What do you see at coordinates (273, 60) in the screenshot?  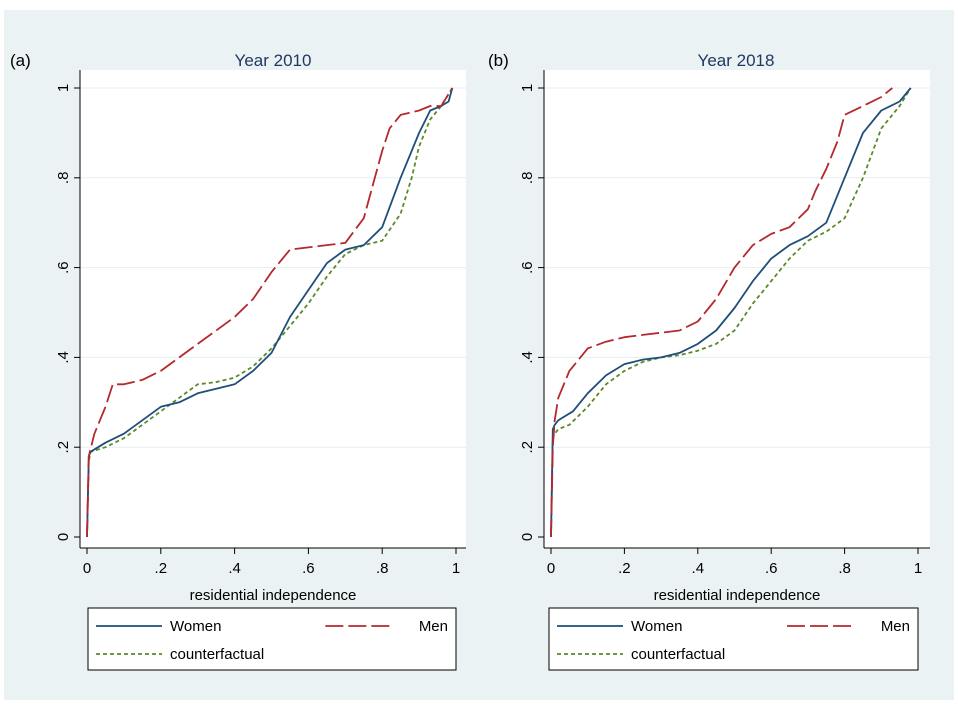 I see `chart-title: Year 2010` at bounding box center [273, 60].